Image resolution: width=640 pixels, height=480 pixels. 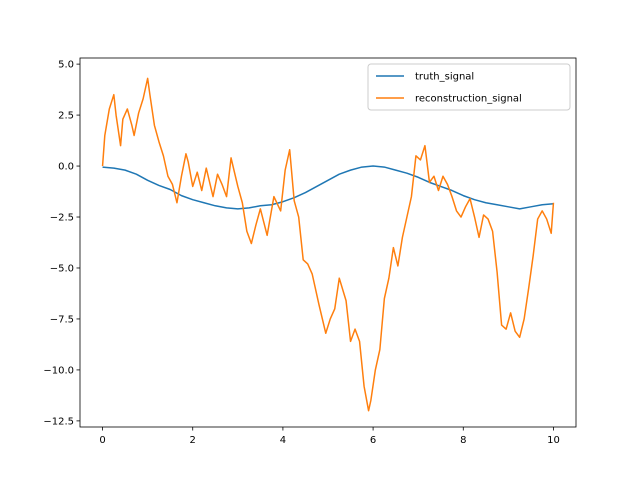 I want to click on x-tick-label: 8, so click(x=463, y=440).